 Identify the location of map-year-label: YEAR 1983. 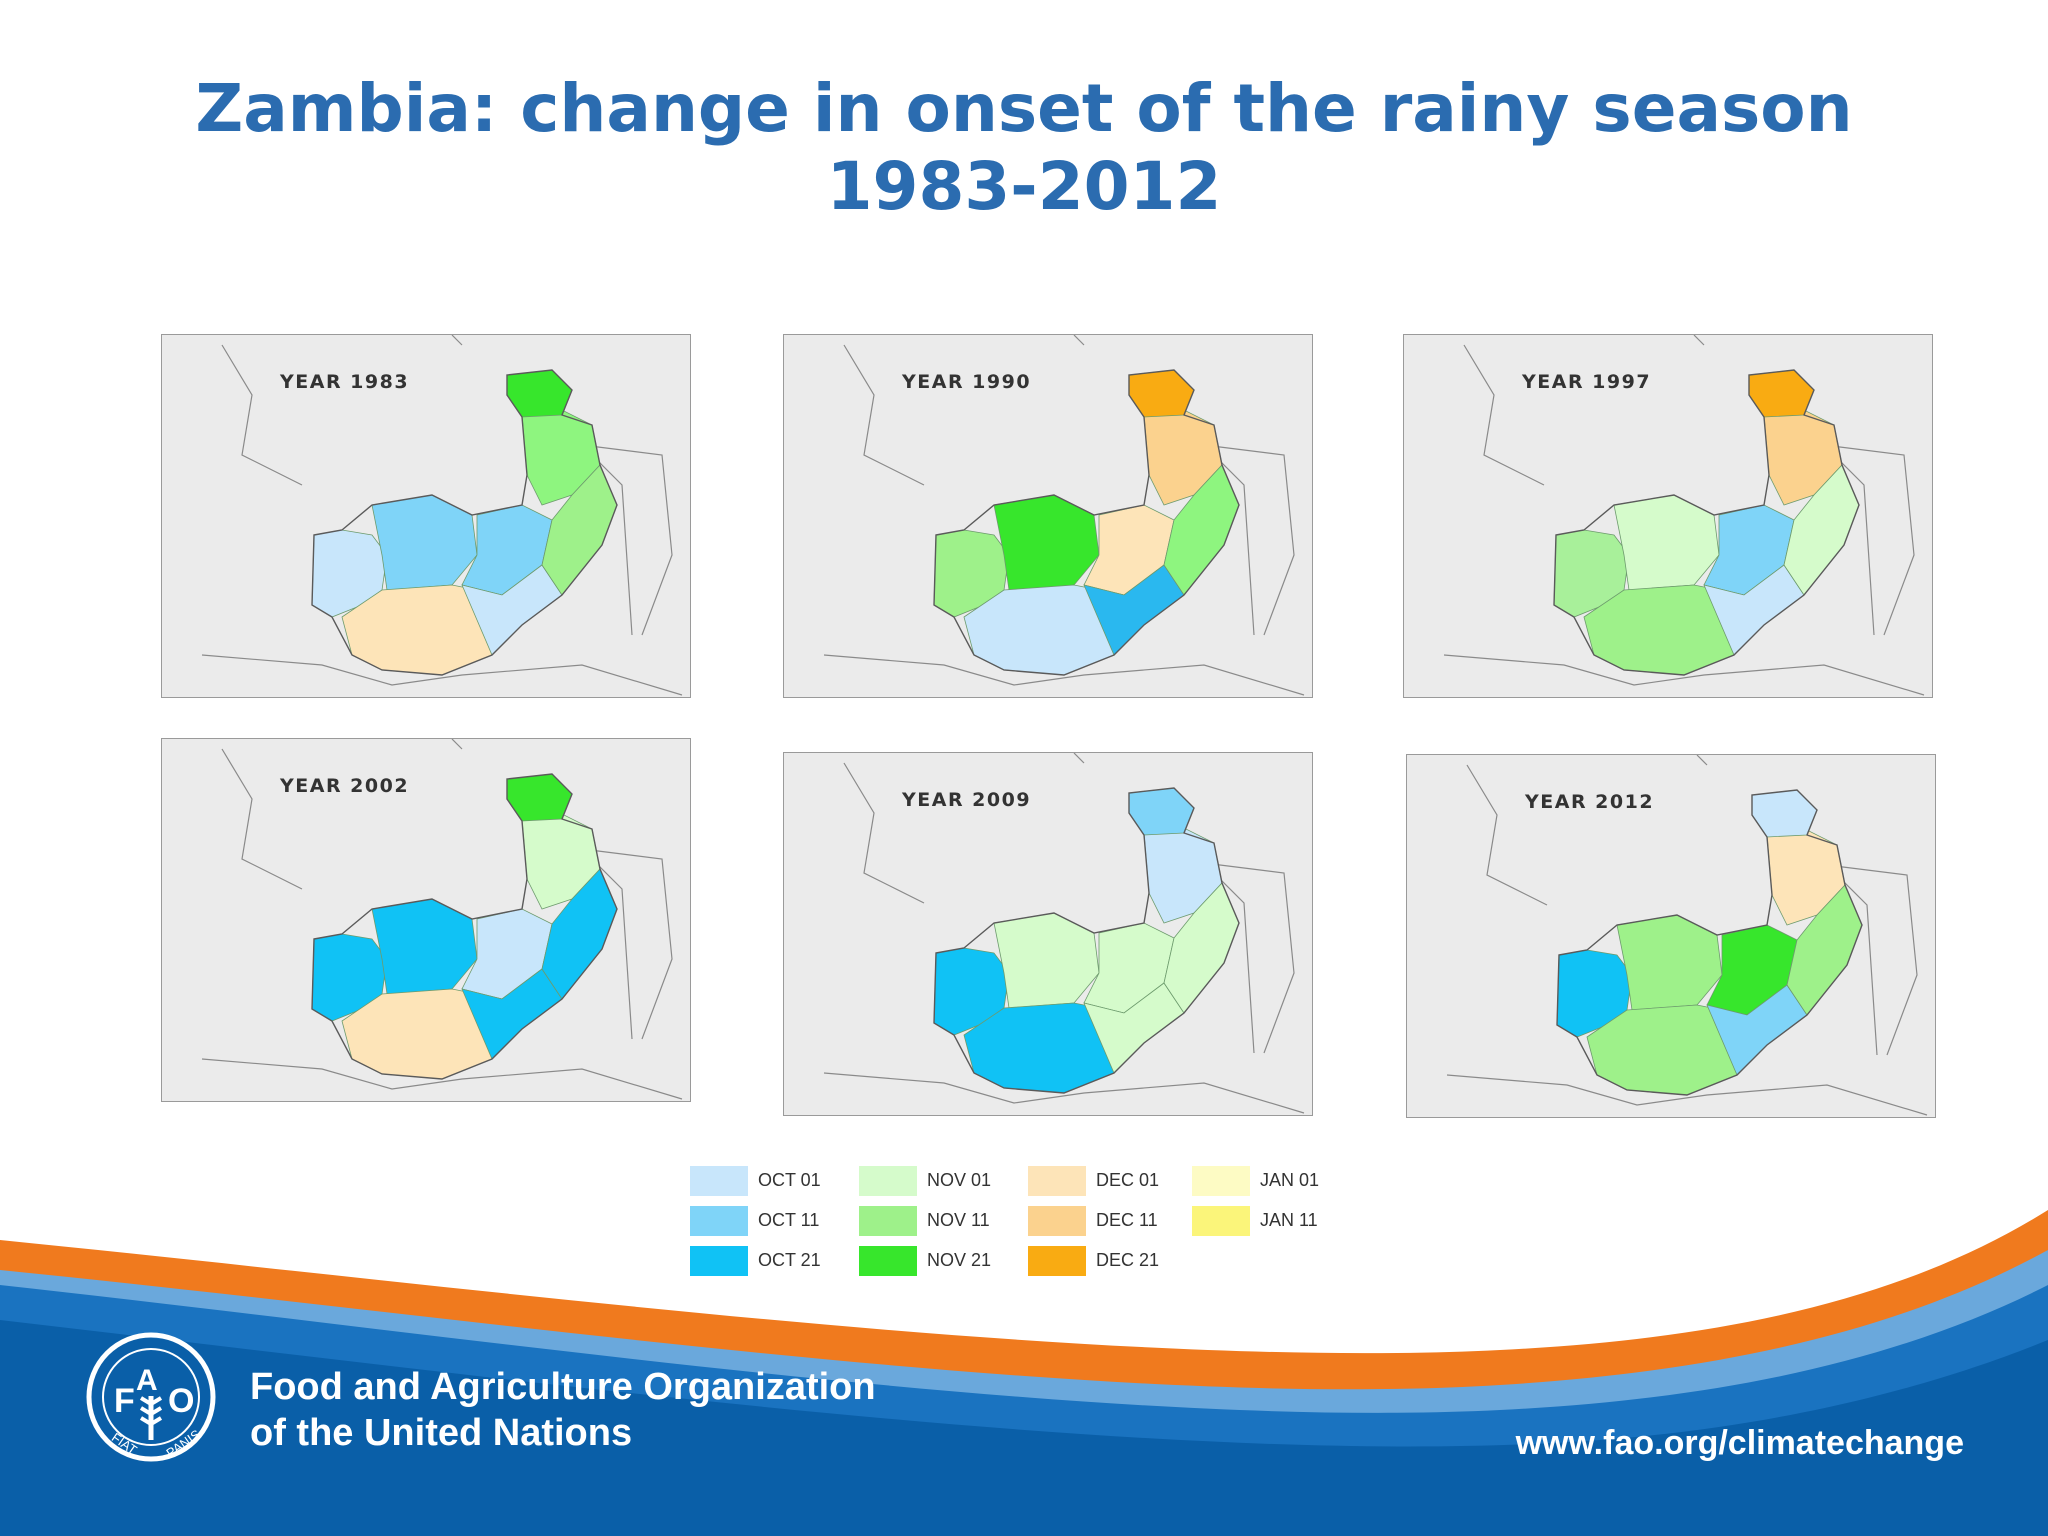
(345, 382).